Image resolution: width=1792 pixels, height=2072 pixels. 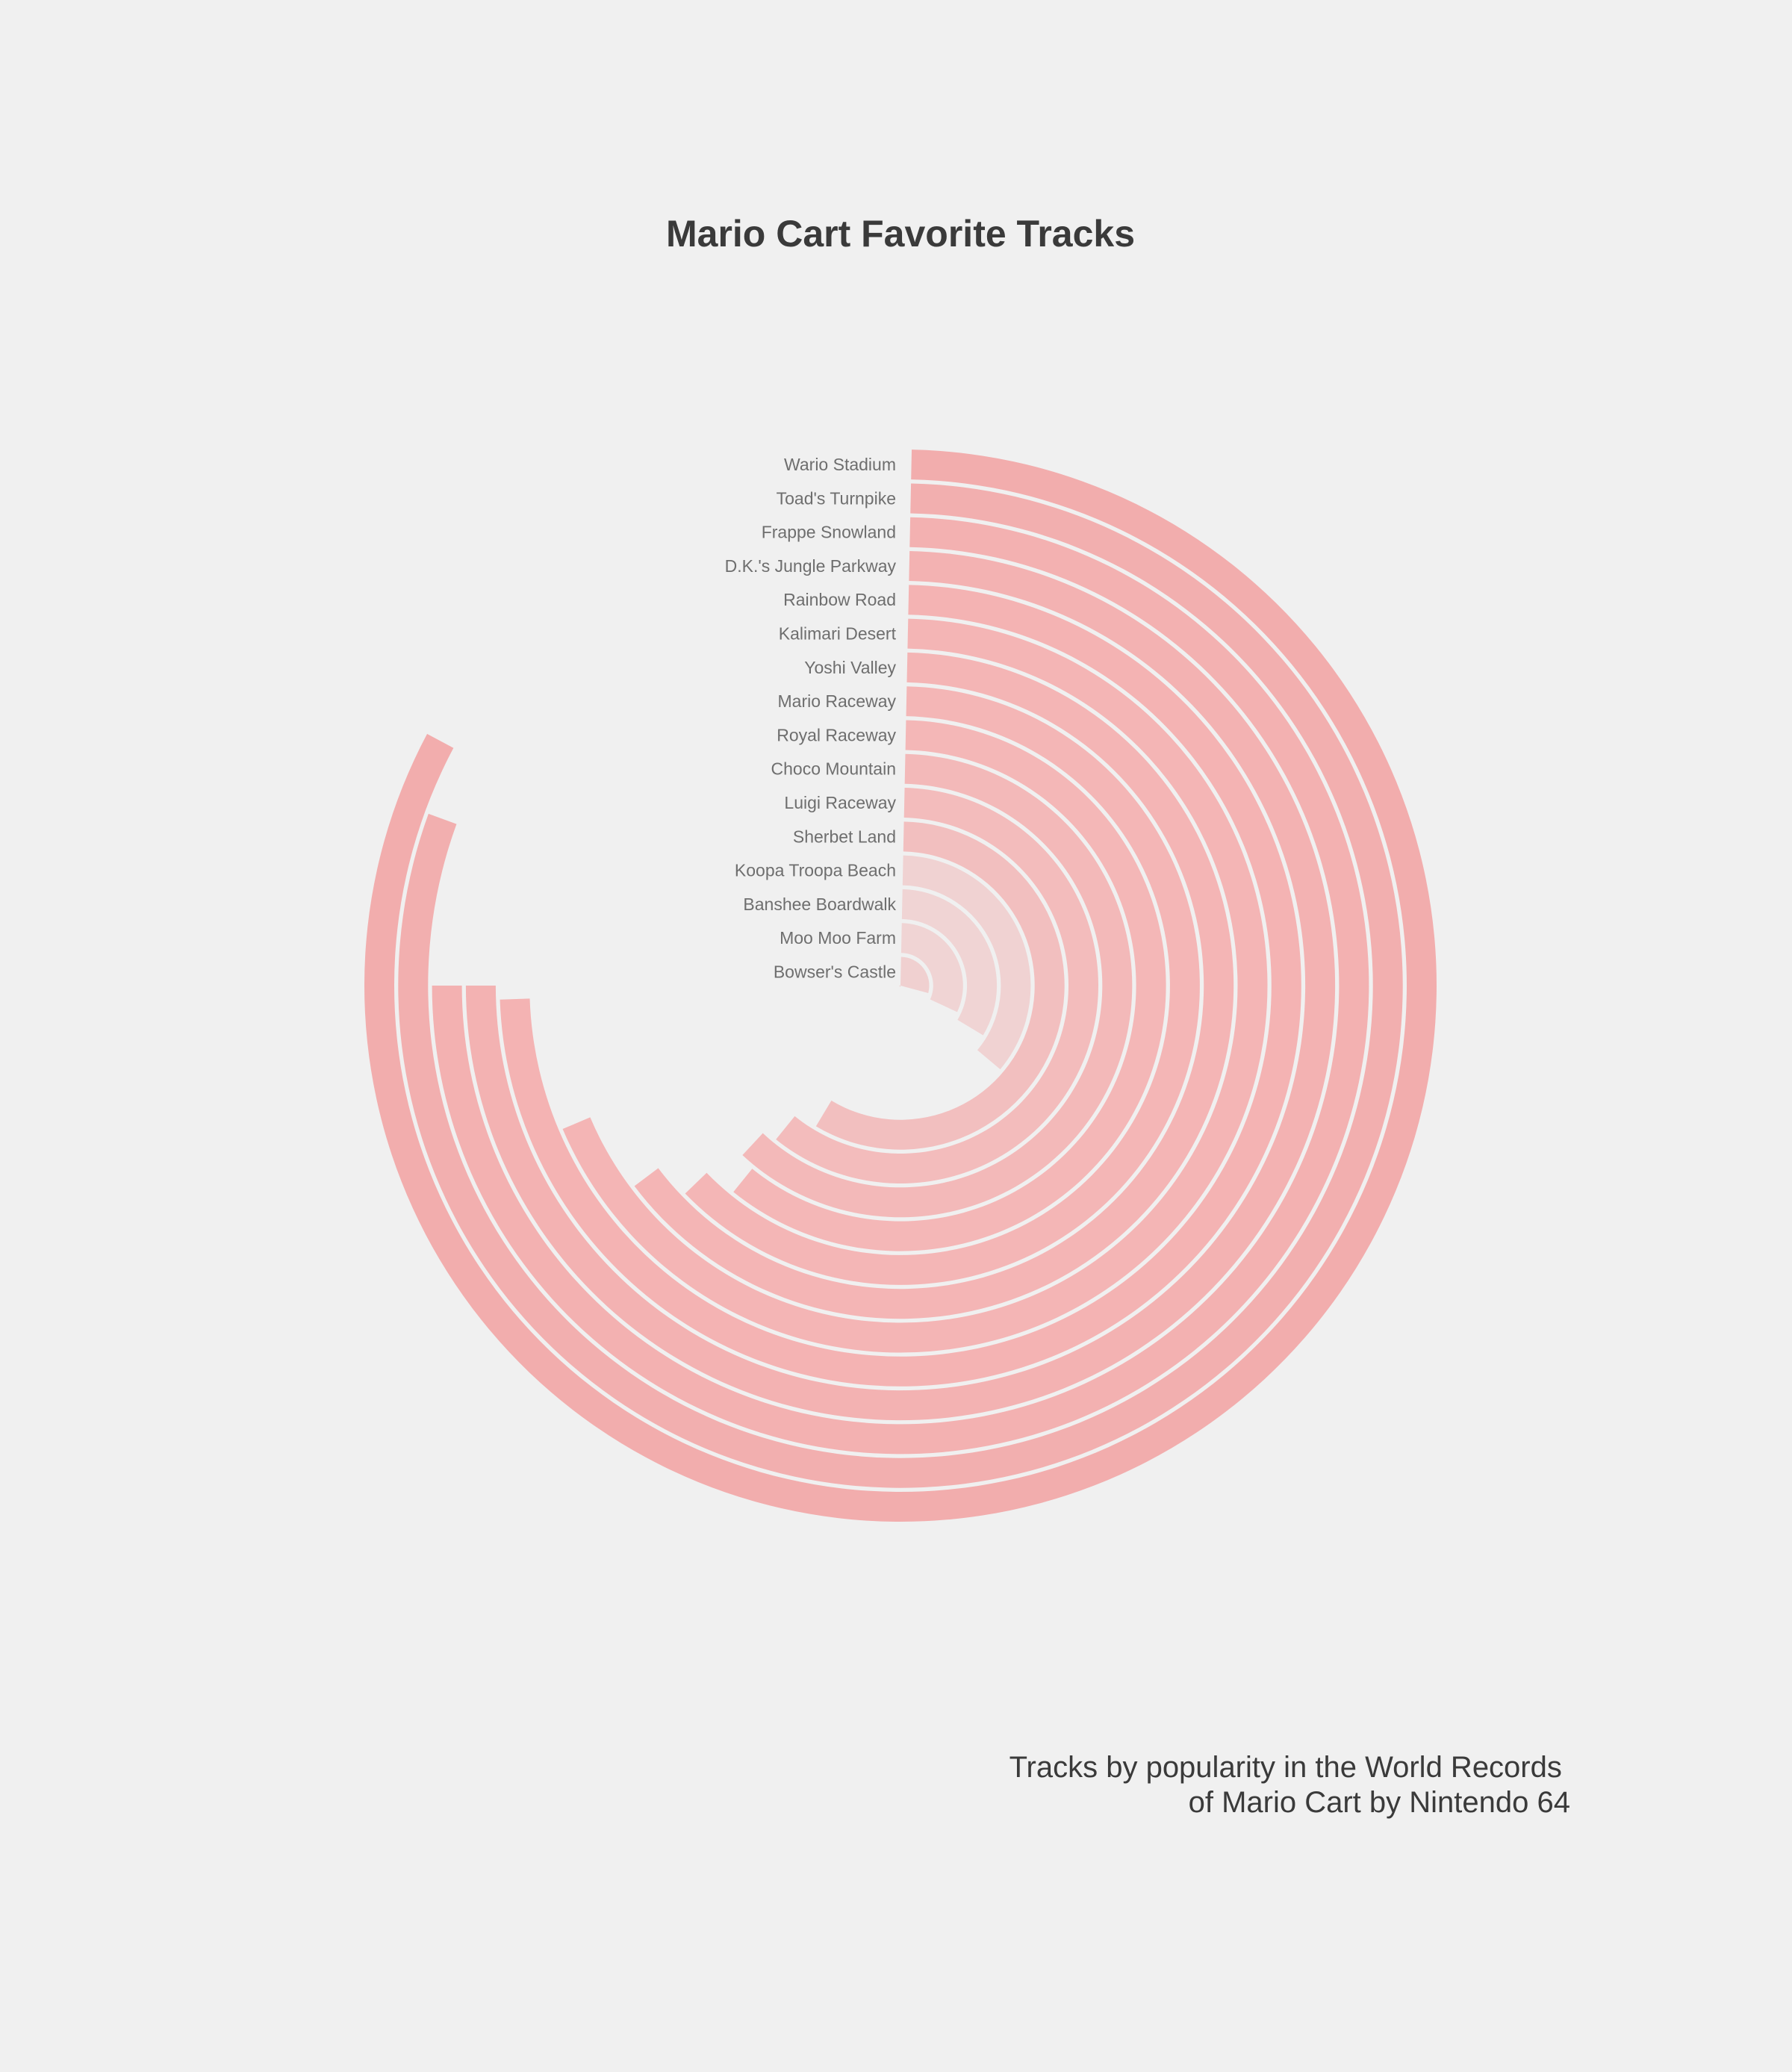 I want to click on bar-koopa-troopa-beach, so click(x=966, y=962).